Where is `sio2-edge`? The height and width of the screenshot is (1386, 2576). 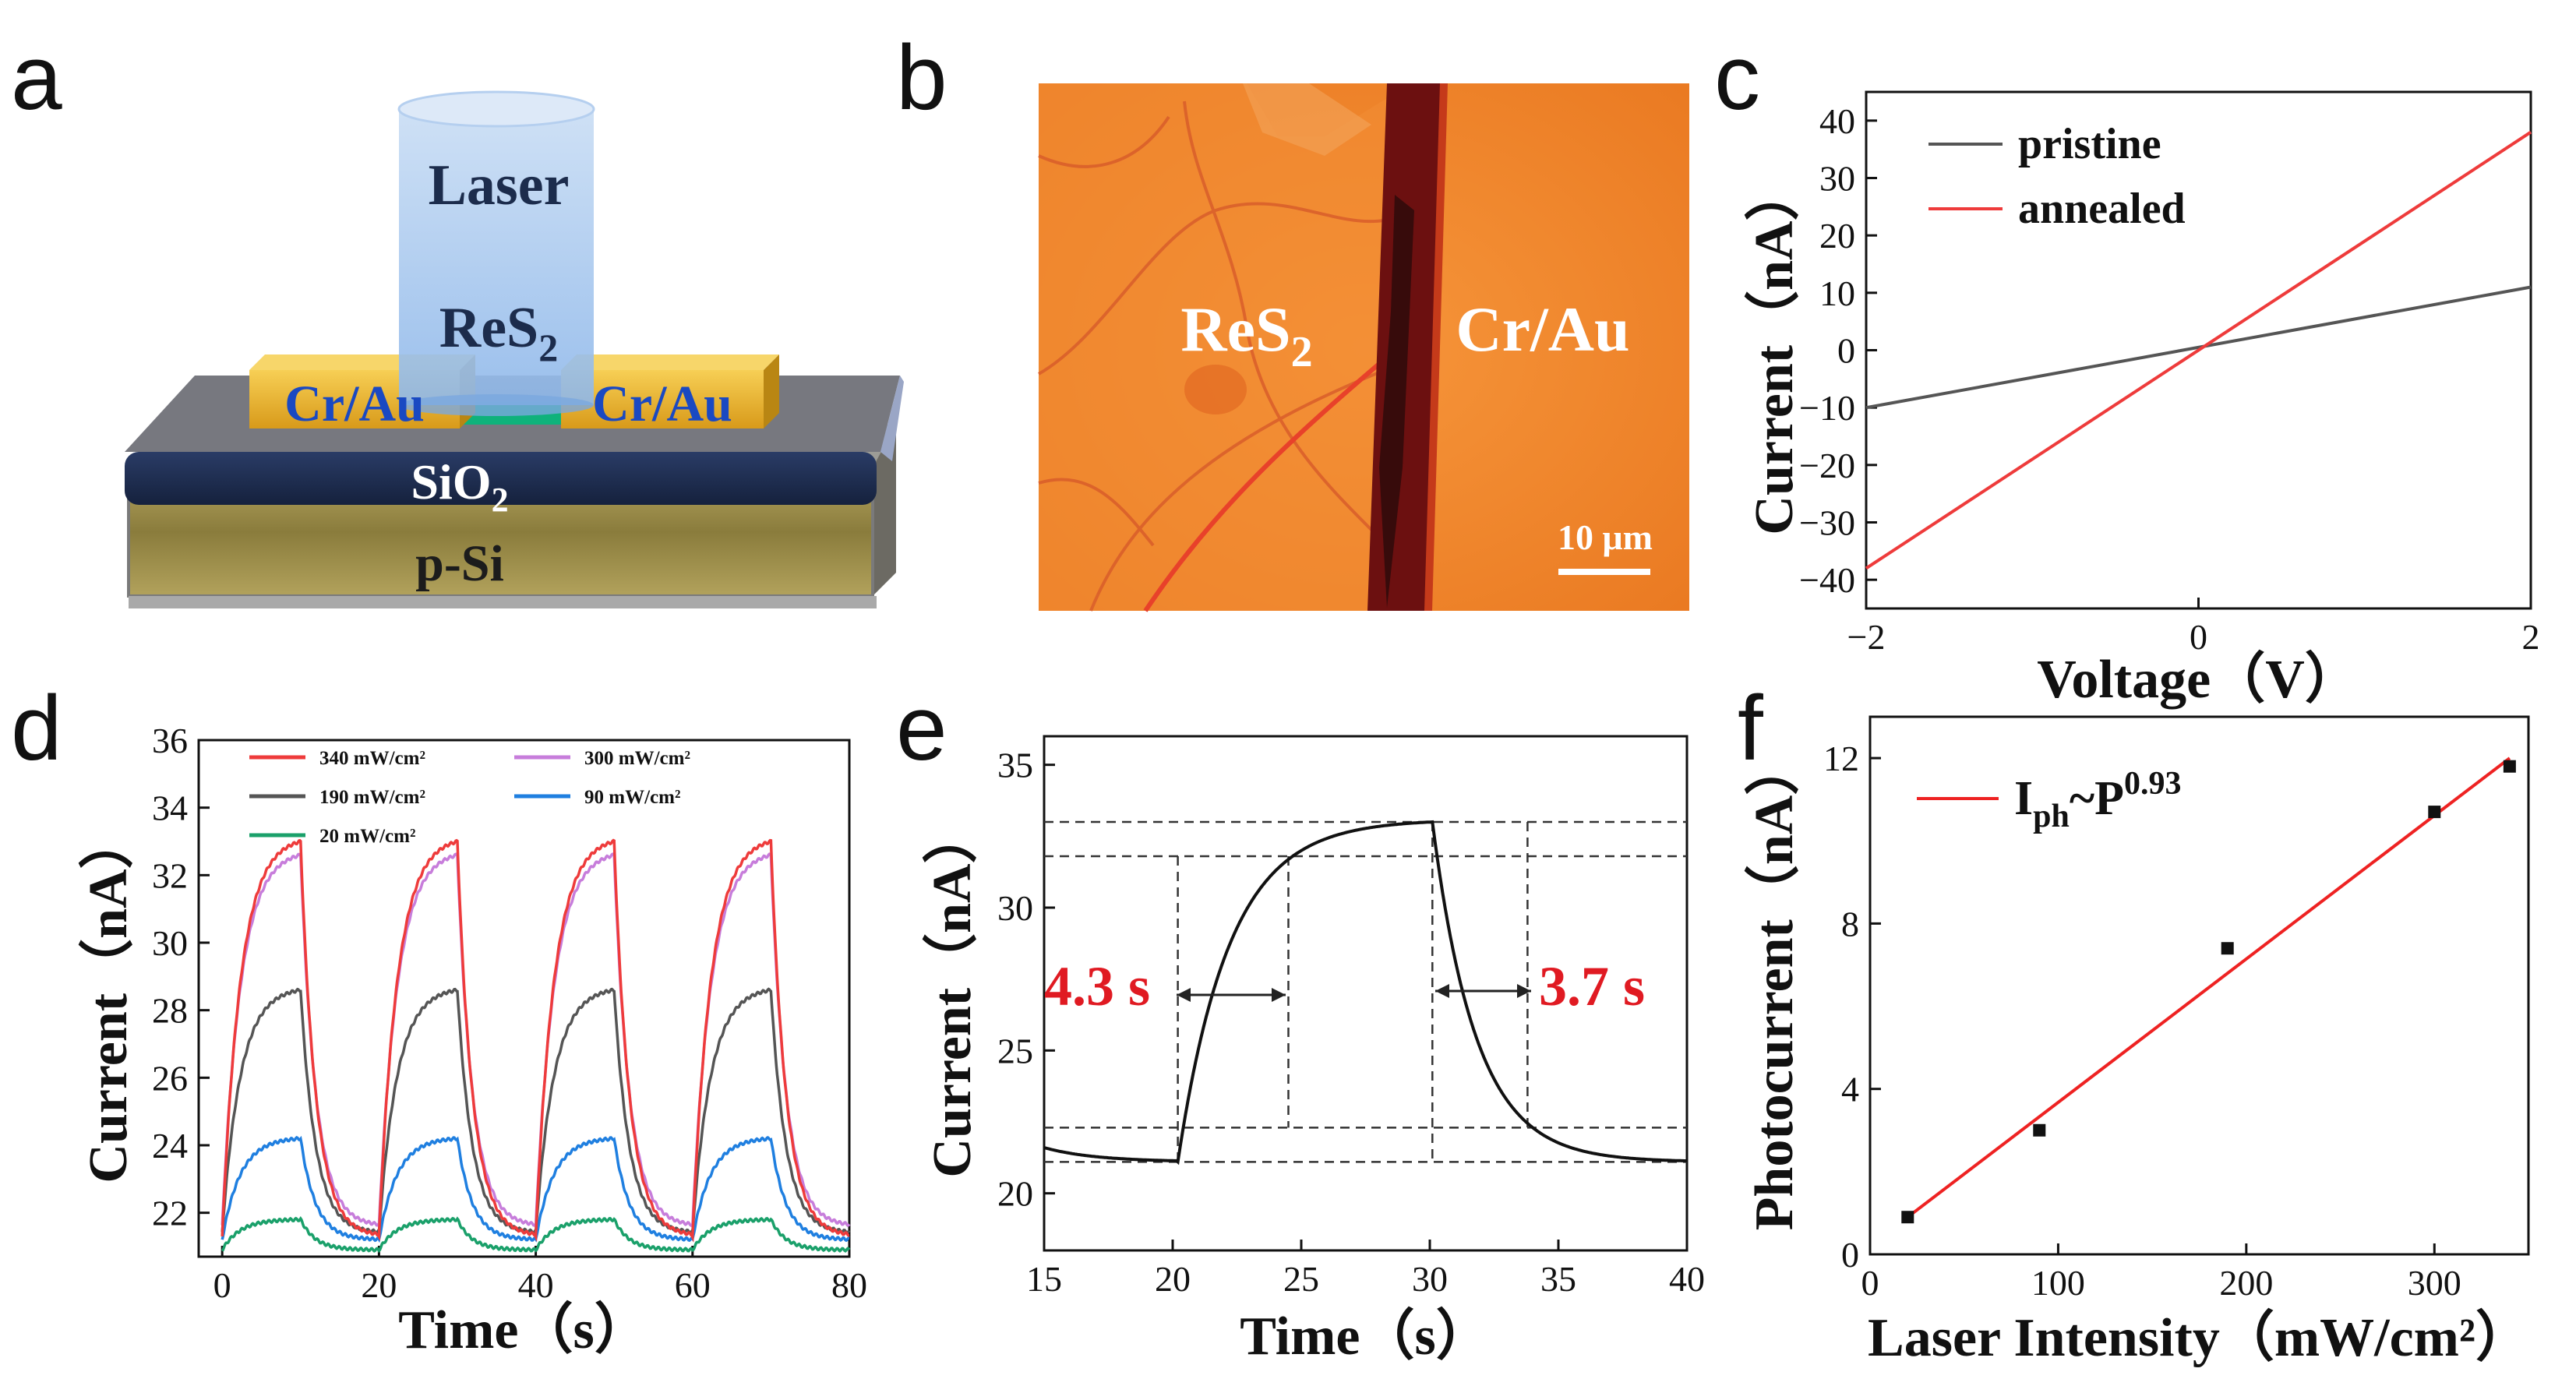 sio2-edge is located at coordinates (892, 418).